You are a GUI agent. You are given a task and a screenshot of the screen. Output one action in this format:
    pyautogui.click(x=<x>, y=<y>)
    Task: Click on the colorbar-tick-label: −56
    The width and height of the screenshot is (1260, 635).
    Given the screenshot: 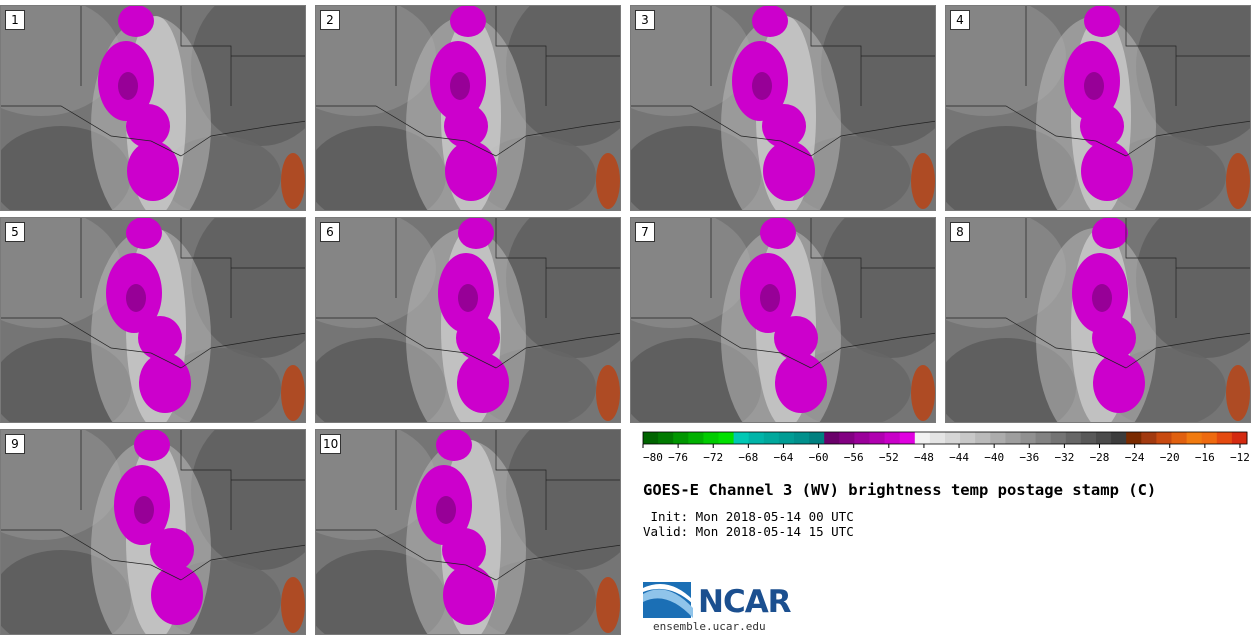 What is the action you would take?
    pyautogui.click(x=854, y=457)
    